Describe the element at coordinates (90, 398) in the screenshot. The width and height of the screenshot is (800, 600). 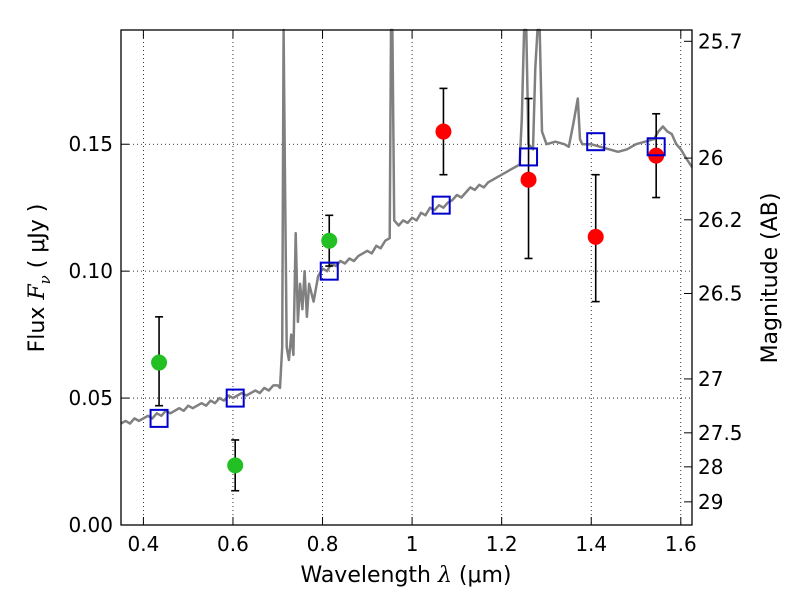
I see `y-tick-label: 0.05` at that location.